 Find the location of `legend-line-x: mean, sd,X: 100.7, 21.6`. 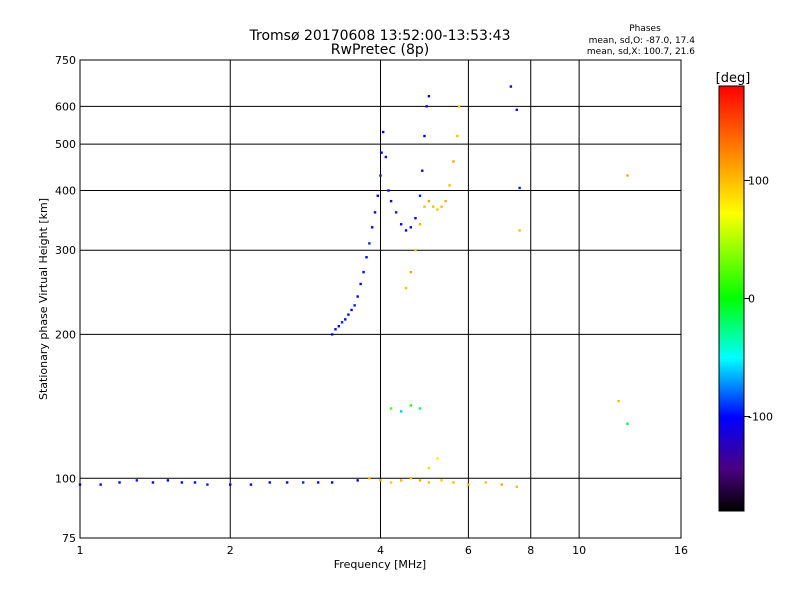

legend-line-x: mean, sd,X: 100.7, 21.6 is located at coordinates (641, 52).